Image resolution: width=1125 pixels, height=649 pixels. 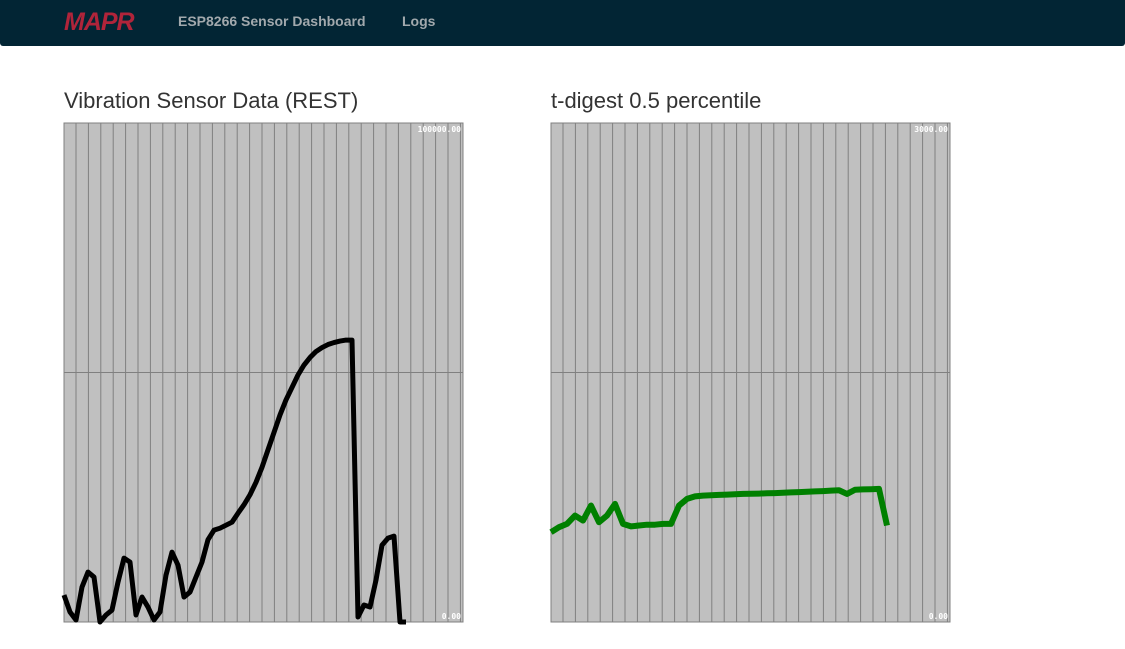 What do you see at coordinates (419, 21) in the screenshot?
I see `nav-link: Logs` at bounding box center [419, 21].